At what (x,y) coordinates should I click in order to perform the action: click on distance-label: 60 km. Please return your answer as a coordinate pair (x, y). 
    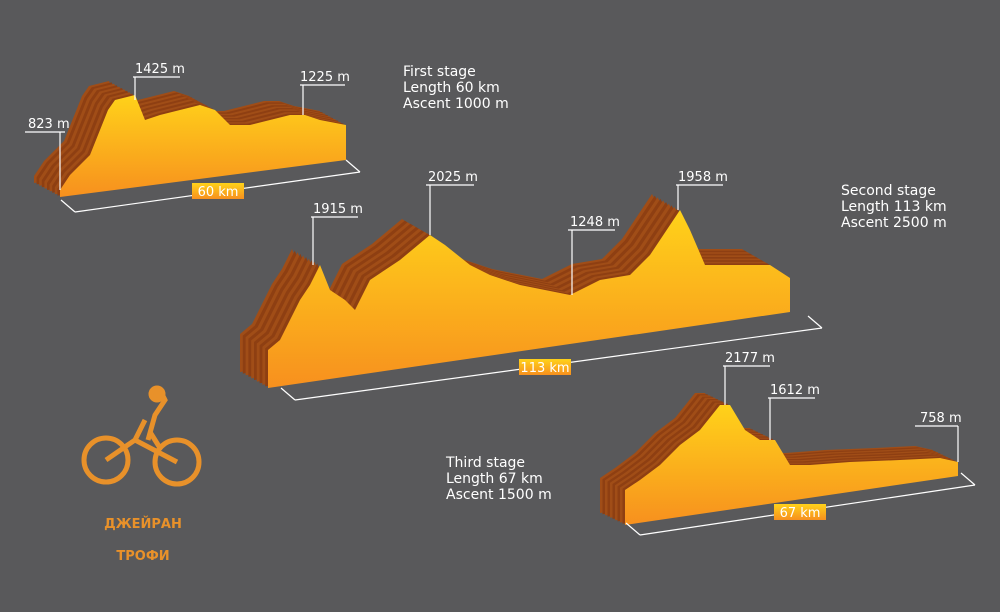
    Looking at the image, I should click on (218, 192).